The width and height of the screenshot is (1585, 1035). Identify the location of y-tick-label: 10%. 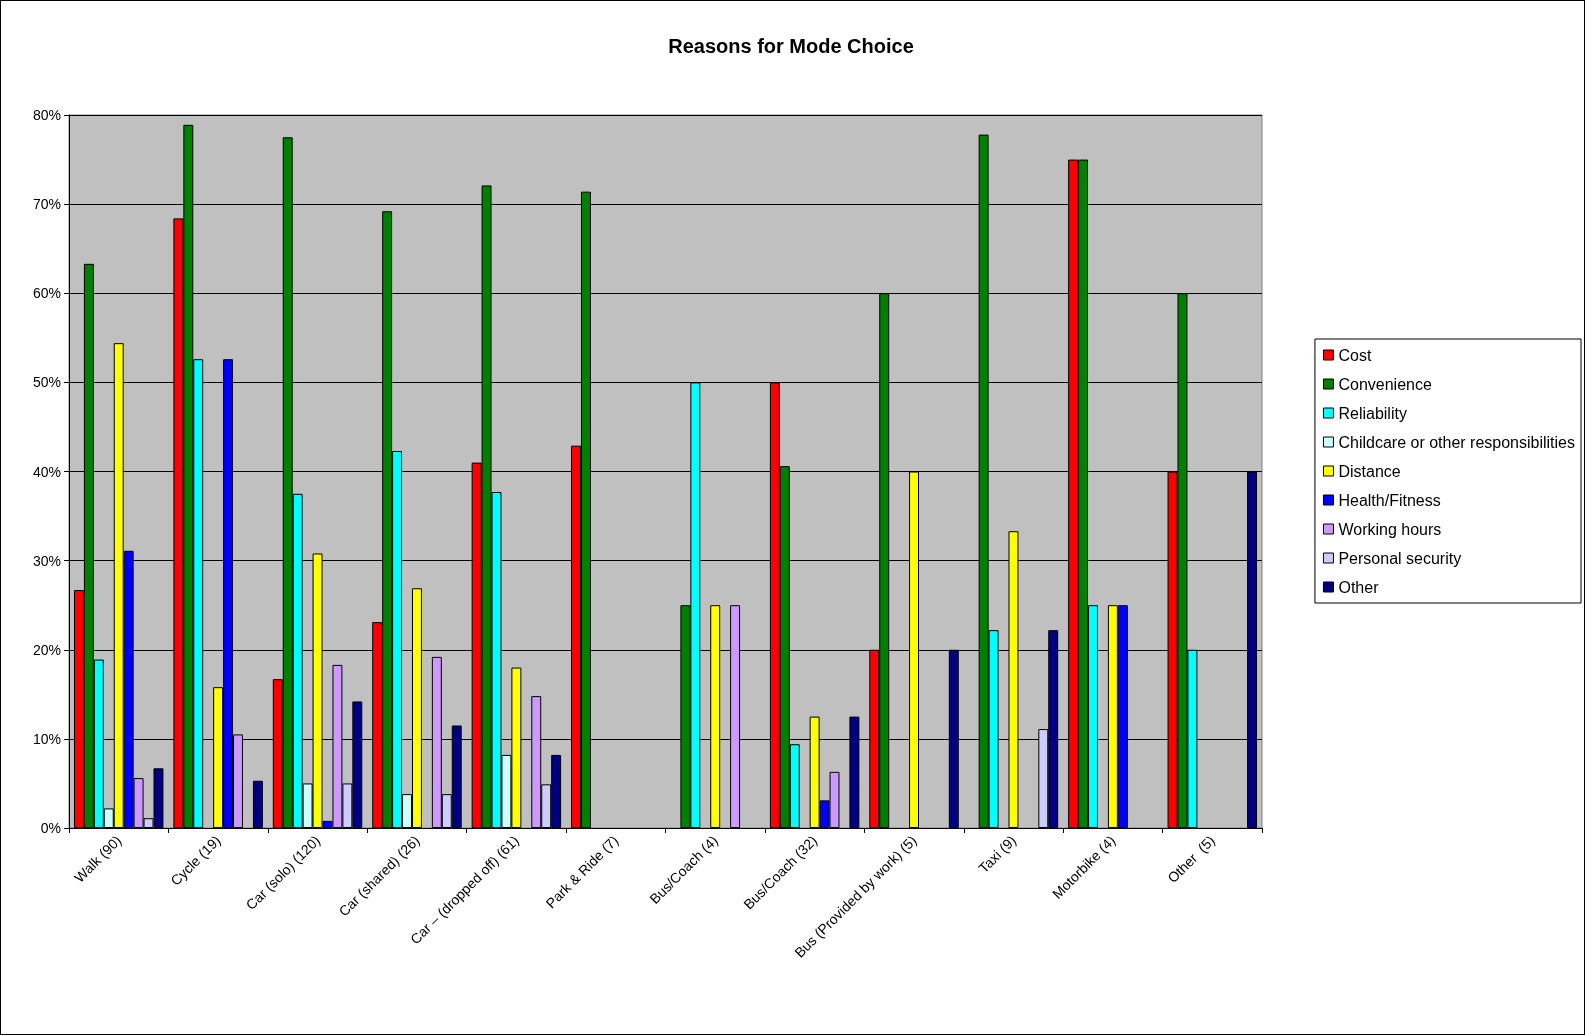
(46, 738).